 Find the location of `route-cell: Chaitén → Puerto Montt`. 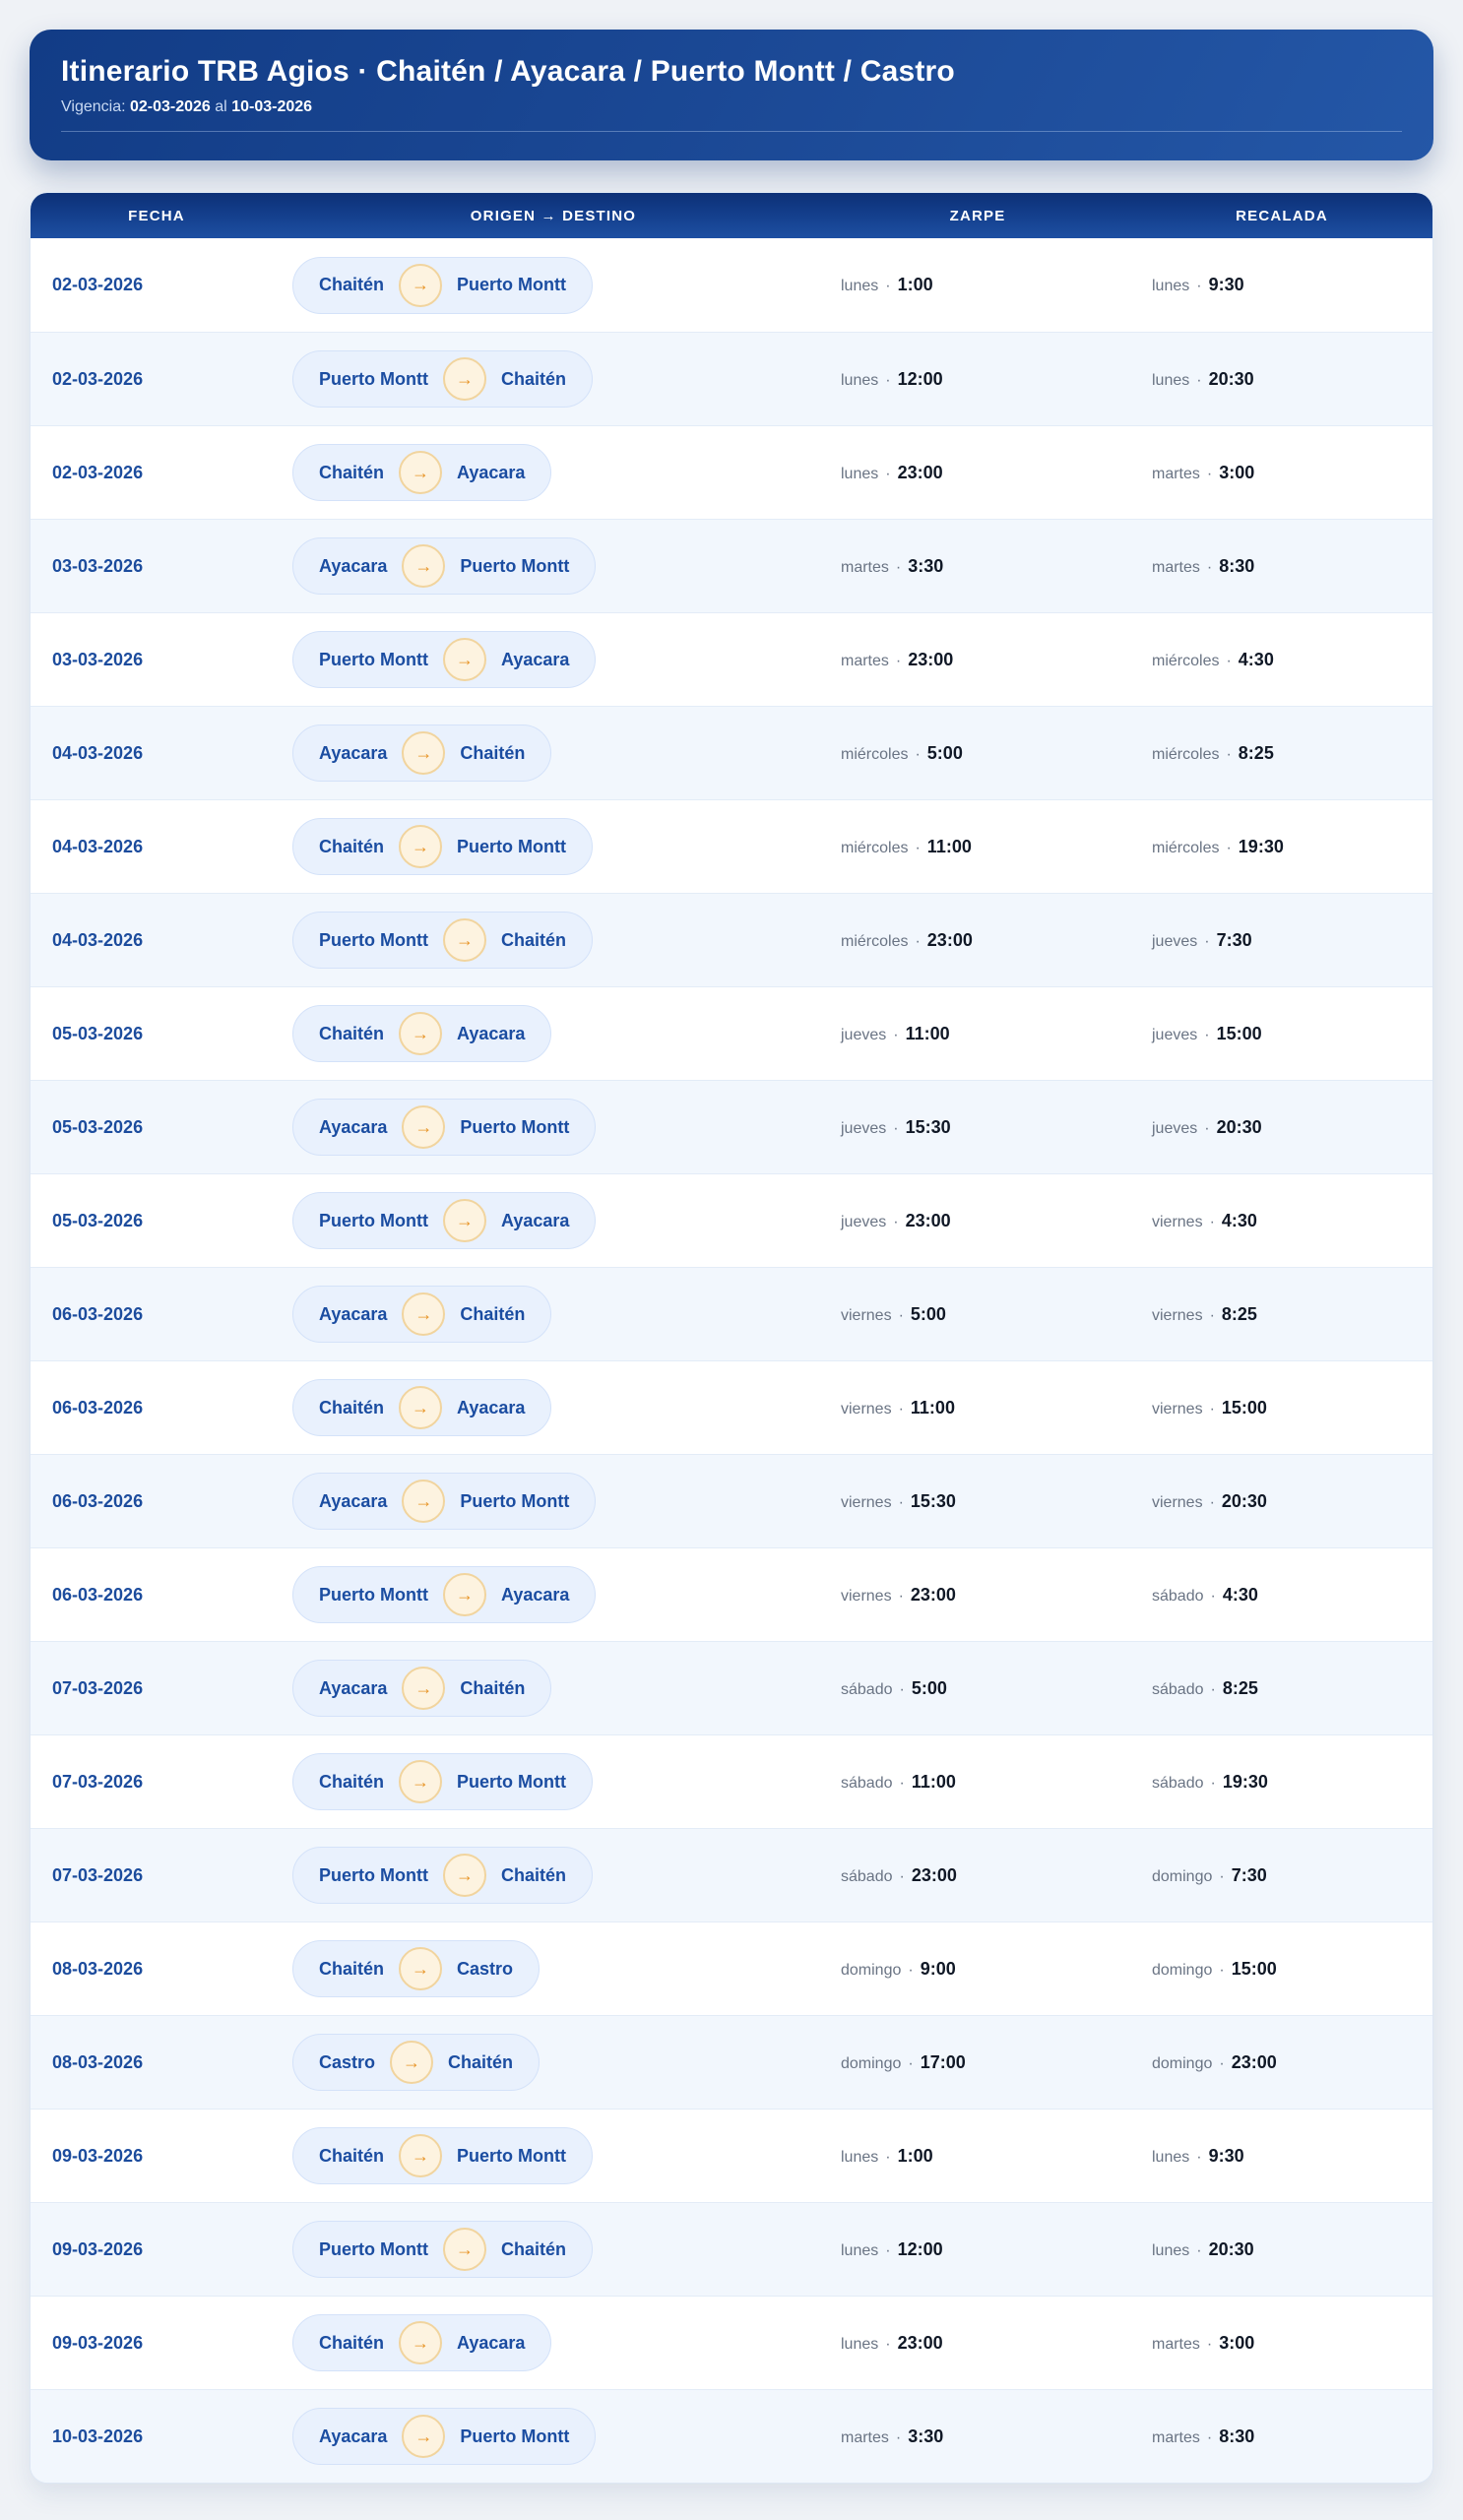

route-cell: Chaitén → Puerto Montt is located at coordinates (553, 2155).